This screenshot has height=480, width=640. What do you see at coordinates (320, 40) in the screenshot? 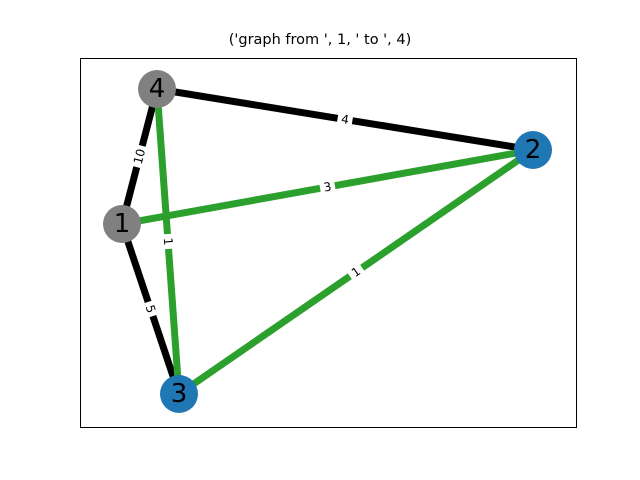
I see `graph-title: ('graph from ', 1, ' to ', 4)` at bounding box center [320, 40].